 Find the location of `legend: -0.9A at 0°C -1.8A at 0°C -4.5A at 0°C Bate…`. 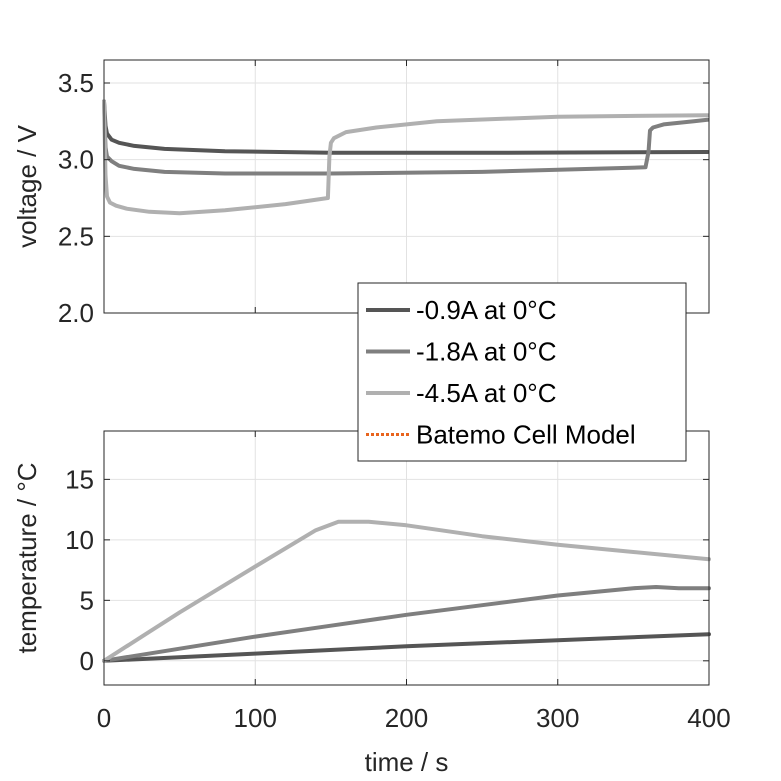

legend: -0.9A at 0°C -1.8A at 0°C -4.5A at 0°C Bate… is located at coordinates (522, 372).